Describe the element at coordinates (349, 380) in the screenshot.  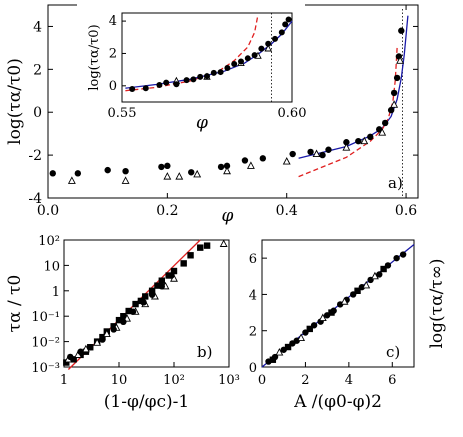
I see `panel-c-xtick-label: 4` at that location.